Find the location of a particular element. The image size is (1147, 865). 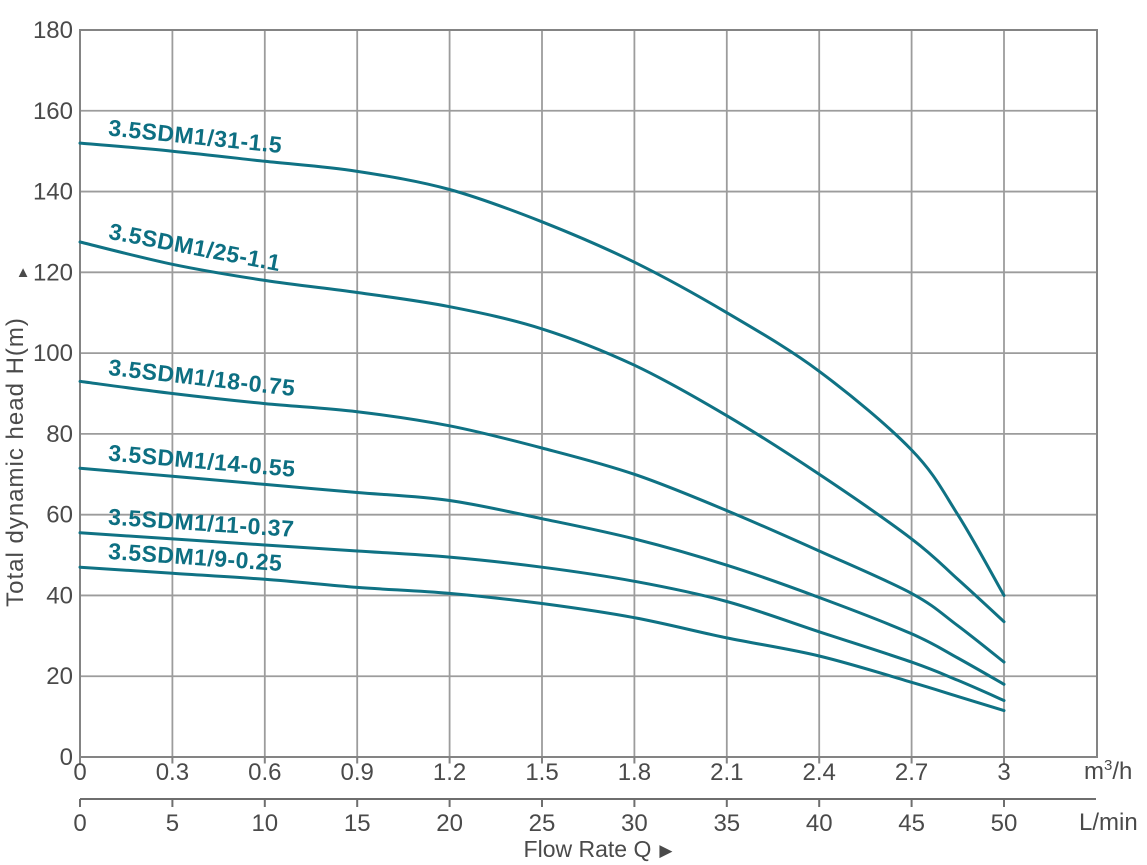

y-tick-label: 60 is located at coordinates (59, 515).